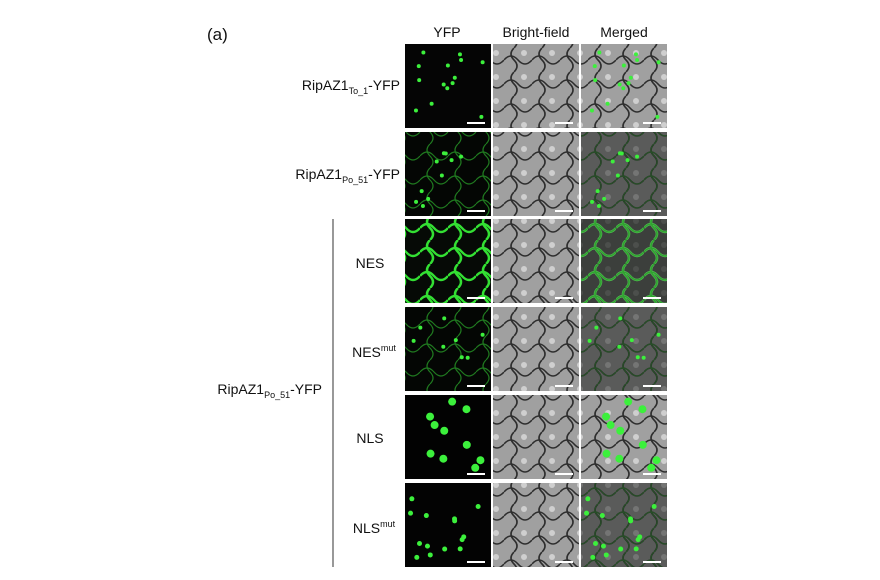 This screenshot has width=880, height=580. What do you see at coordinates (374, 527) in the screenshot?
I see `row-label: NLSmut` at bounding box center [374, 527].